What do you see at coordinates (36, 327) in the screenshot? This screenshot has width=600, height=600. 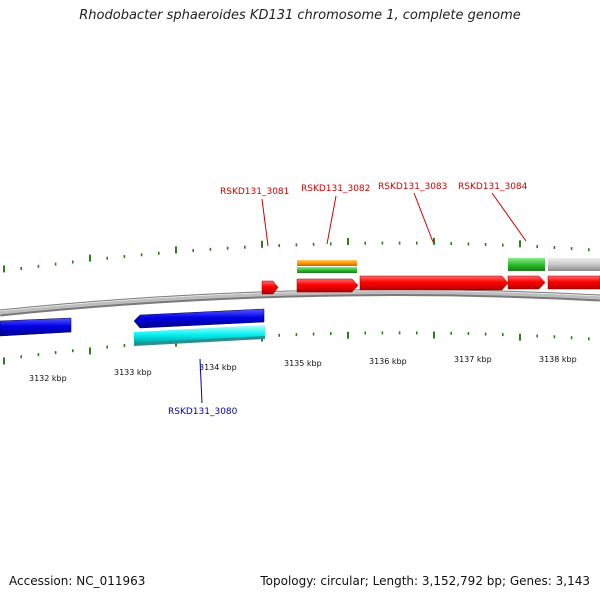 I see `gene-blue-left` at bounding box center [36, 327].